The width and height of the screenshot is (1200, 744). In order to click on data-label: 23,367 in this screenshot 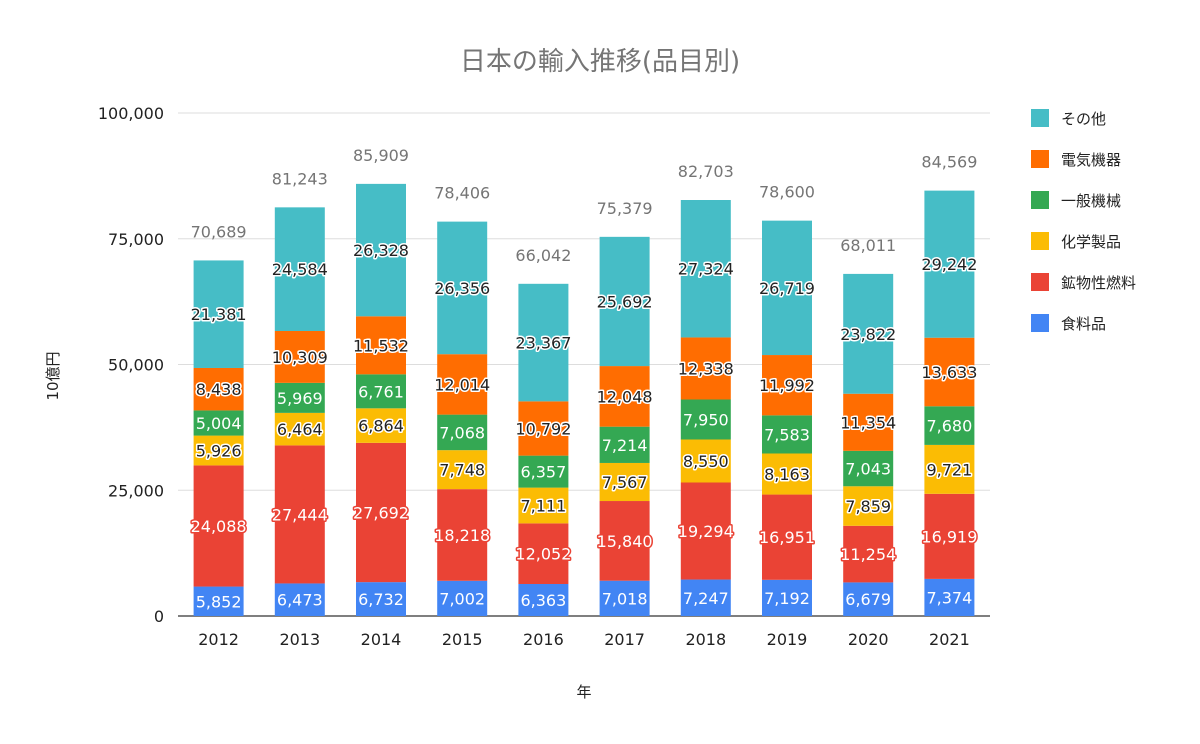, I will do `click(543, 343)`.